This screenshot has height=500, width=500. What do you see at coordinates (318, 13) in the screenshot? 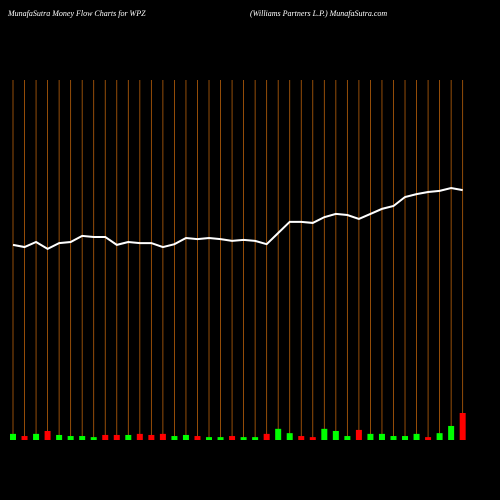
I see `chart-subtitle: (Williams Partners L.P.) MunafaSutra.com` at bounding box center [318, 13].